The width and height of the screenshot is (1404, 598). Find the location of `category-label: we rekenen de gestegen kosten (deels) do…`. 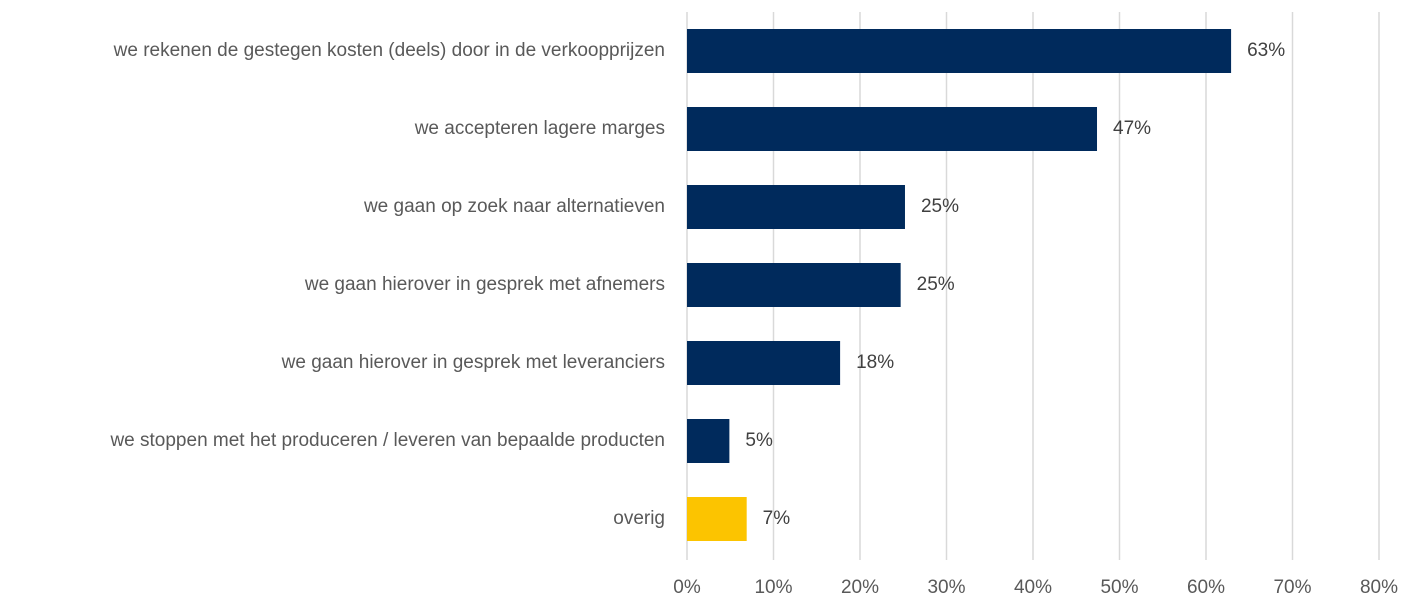

category-label: we rekenen de gestegen kosten (deels) do… is located at coordinates (389, 50).